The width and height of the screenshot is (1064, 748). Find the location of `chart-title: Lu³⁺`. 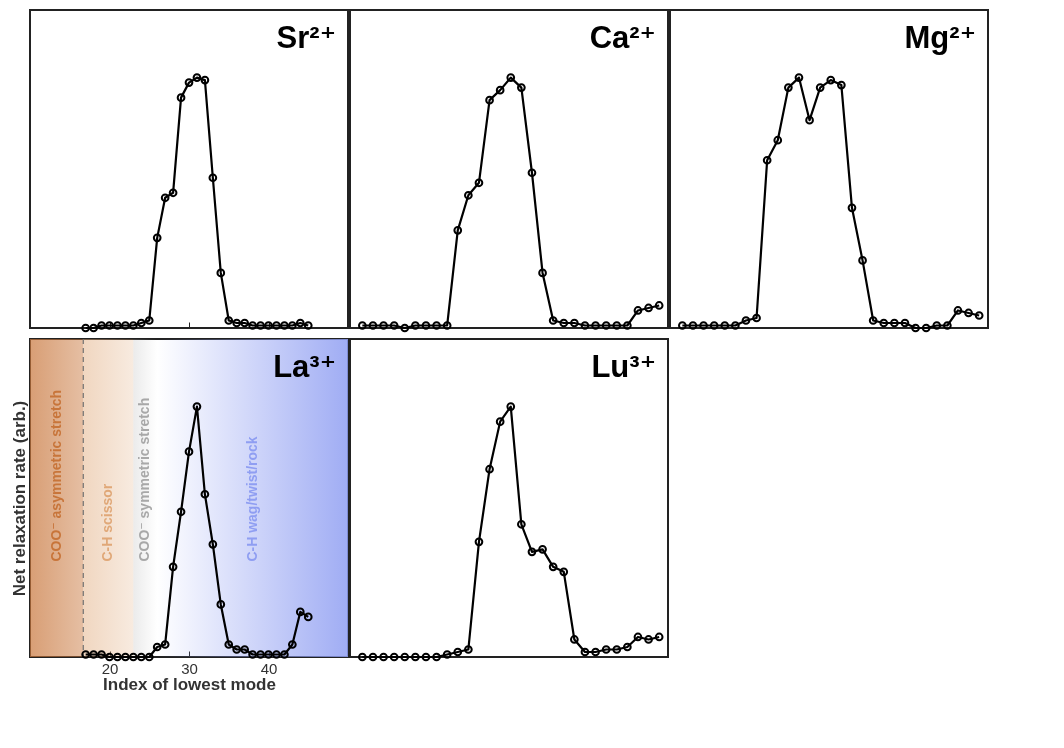

chart-title: Lu³⁺ is located at coordinates (623, 366).